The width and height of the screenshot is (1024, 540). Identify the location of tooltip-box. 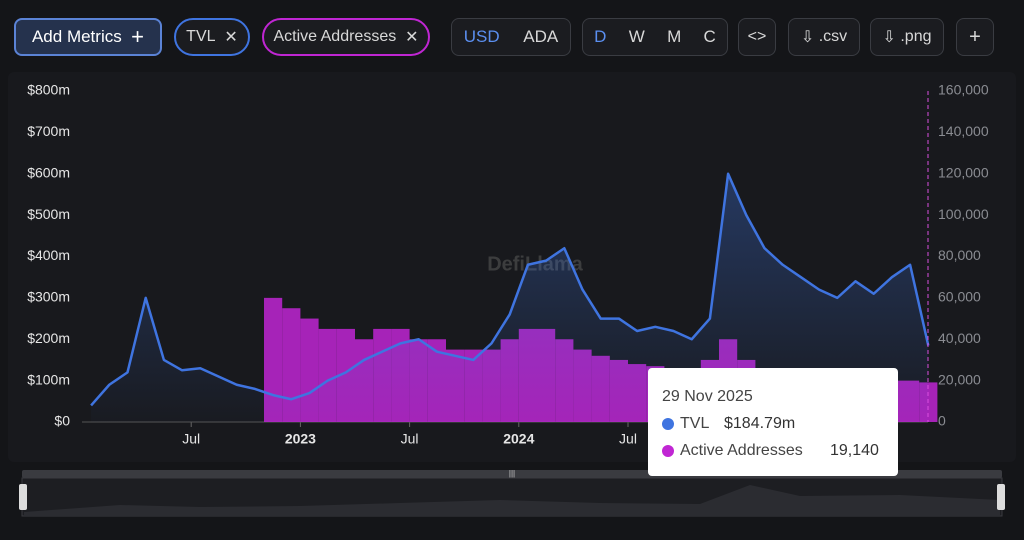
(773, 422).